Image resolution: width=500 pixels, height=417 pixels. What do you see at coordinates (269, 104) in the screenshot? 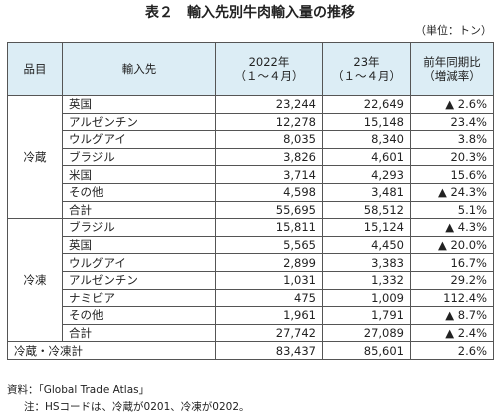
I see `value-cell: 23,244` at bounding box center [269, 104].